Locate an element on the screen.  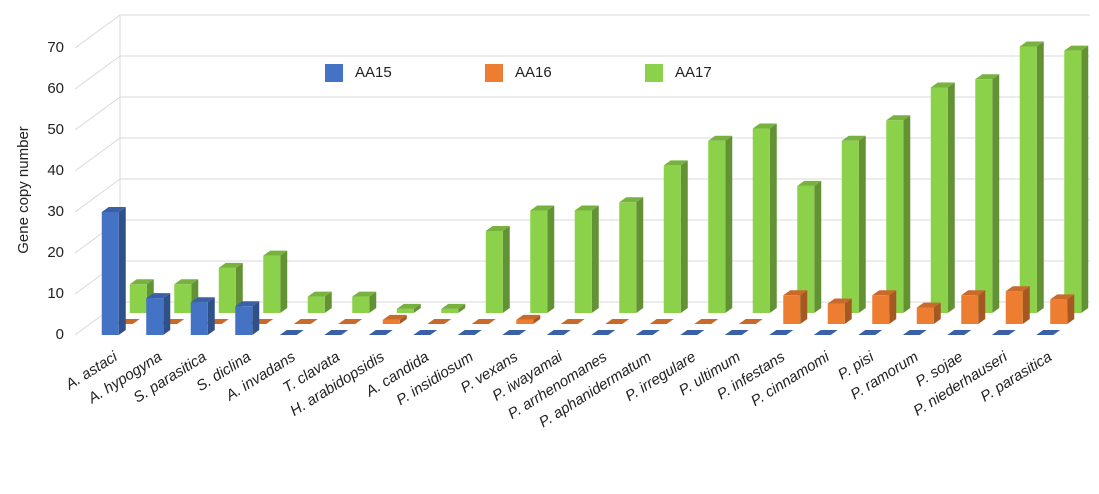
y-tick-label: 40 is located at coordinates (55, 170).